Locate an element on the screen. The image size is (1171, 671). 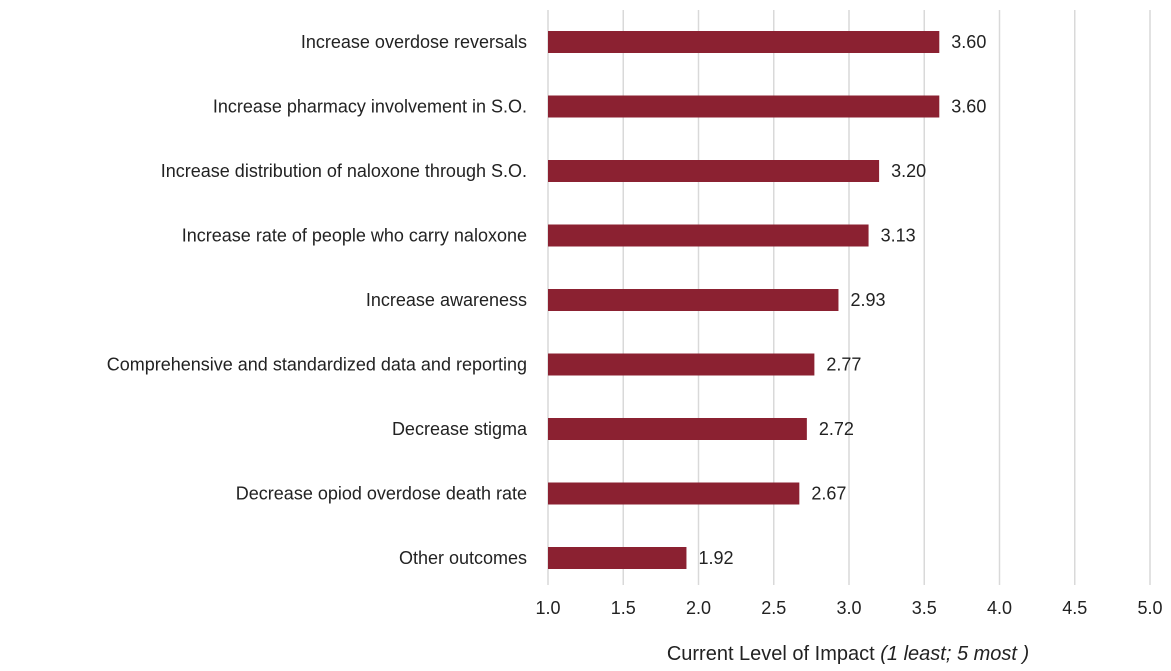
data-label: 2.72 is located at coordinates (836, 429).